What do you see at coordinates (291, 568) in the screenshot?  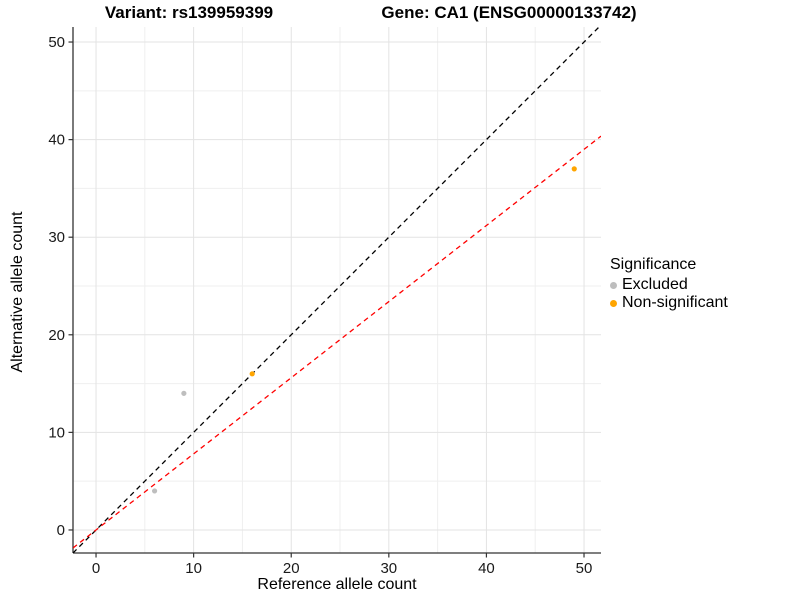 I see `x-tick-label: 20` at bounding box center [291, 568].